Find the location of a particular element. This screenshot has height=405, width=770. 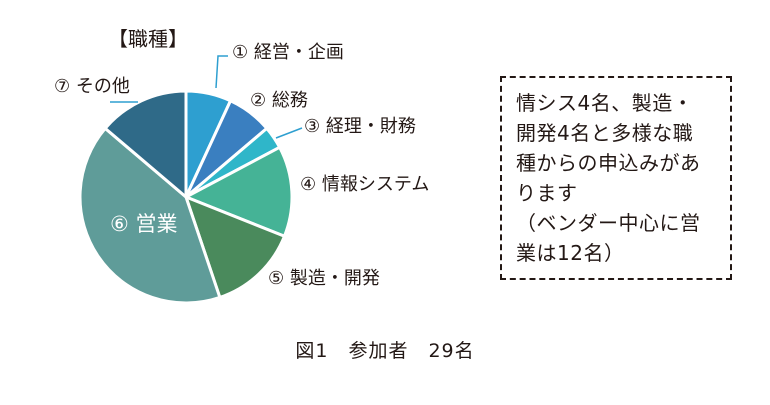

slice-label: ③ 経理・財務 is located at coordinates (360, 126).